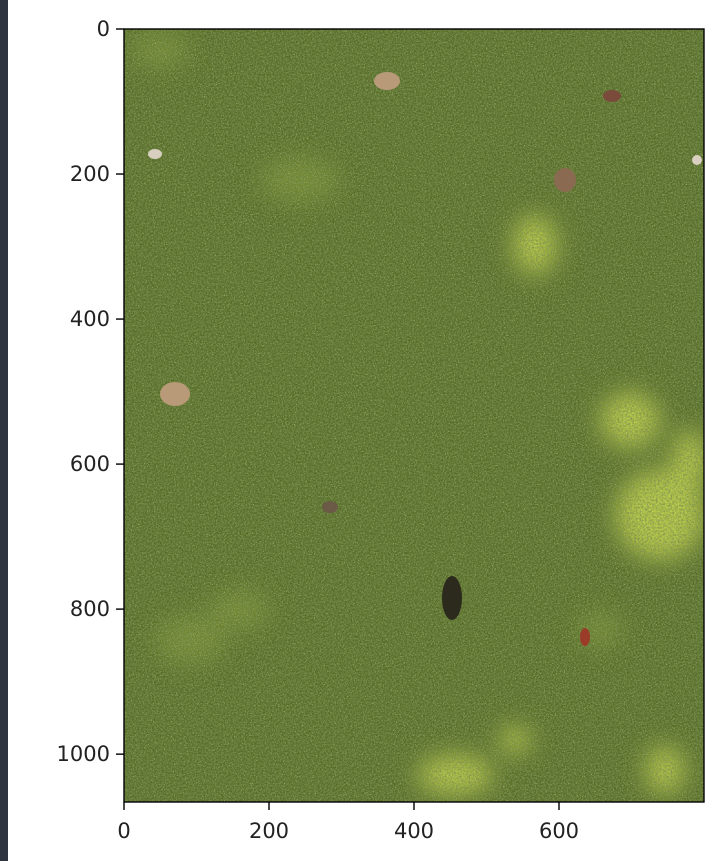 Image resolution: width=720 pixels, height=861 pixels. I want to click on y-axis: 0 200 400 600 800 1000, so click(90, 391).